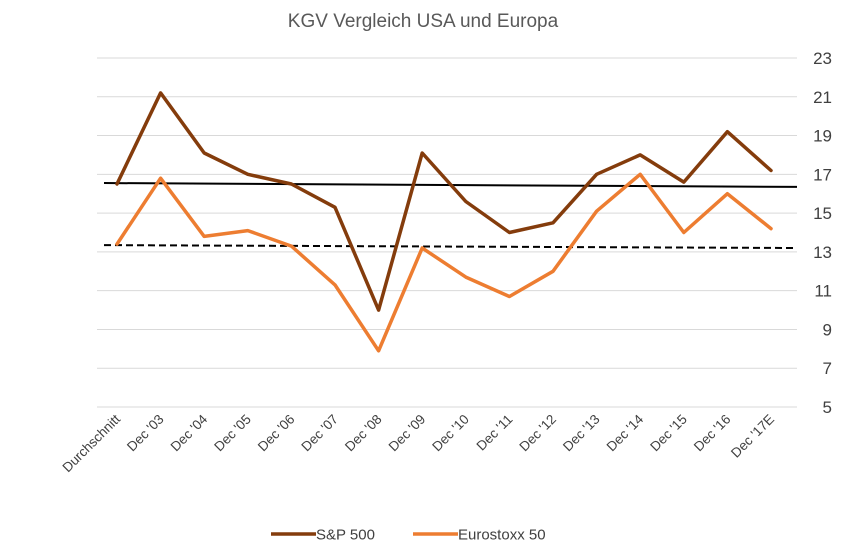 This screenshot has width=846, height=549. What do you see at coordinates (408, 535) in the screenshot?
I see `legend: S&P 500 Eurostoxx 50` at bounding box center [408, 535].